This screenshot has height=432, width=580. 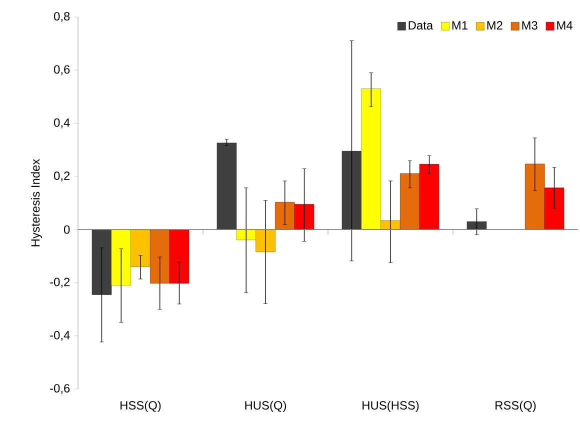 What do you see at coordinates (390, 406) in the screenshot?
I see `x-tick-label: HUS(HSS)` at bounding box center [390, 406].